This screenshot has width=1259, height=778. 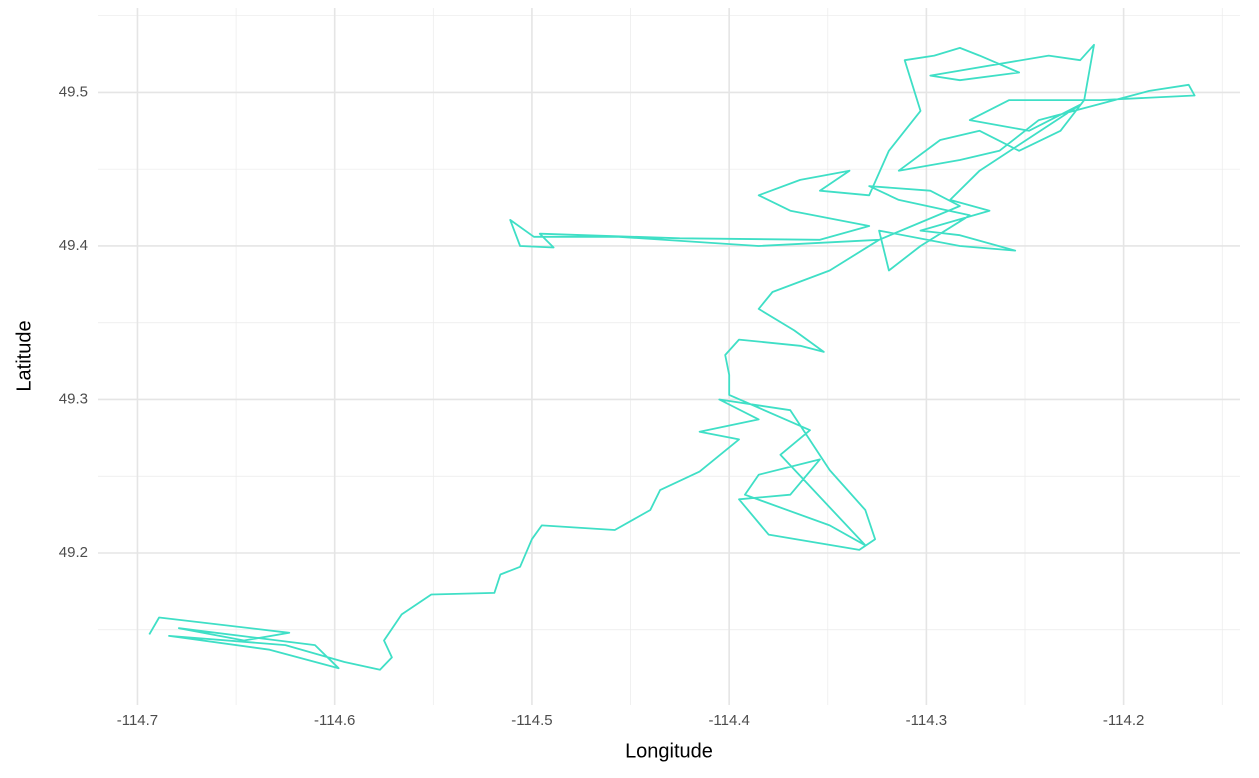 What do you see at coordinates (1123, 720) in the screenshot?
I see `x-tick-label: -114.2` at bounding box center [1123, 720].